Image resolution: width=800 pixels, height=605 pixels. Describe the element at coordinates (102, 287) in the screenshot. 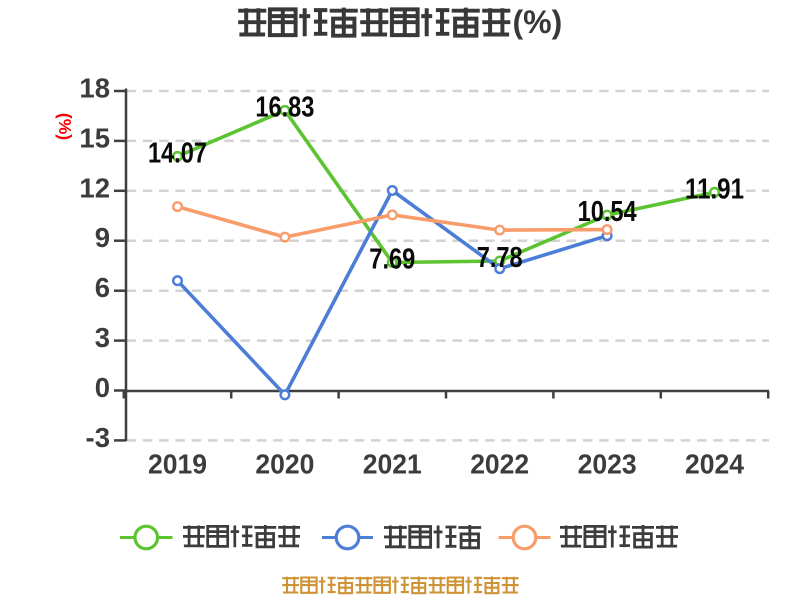

I see `svg-text: 6` at that location.